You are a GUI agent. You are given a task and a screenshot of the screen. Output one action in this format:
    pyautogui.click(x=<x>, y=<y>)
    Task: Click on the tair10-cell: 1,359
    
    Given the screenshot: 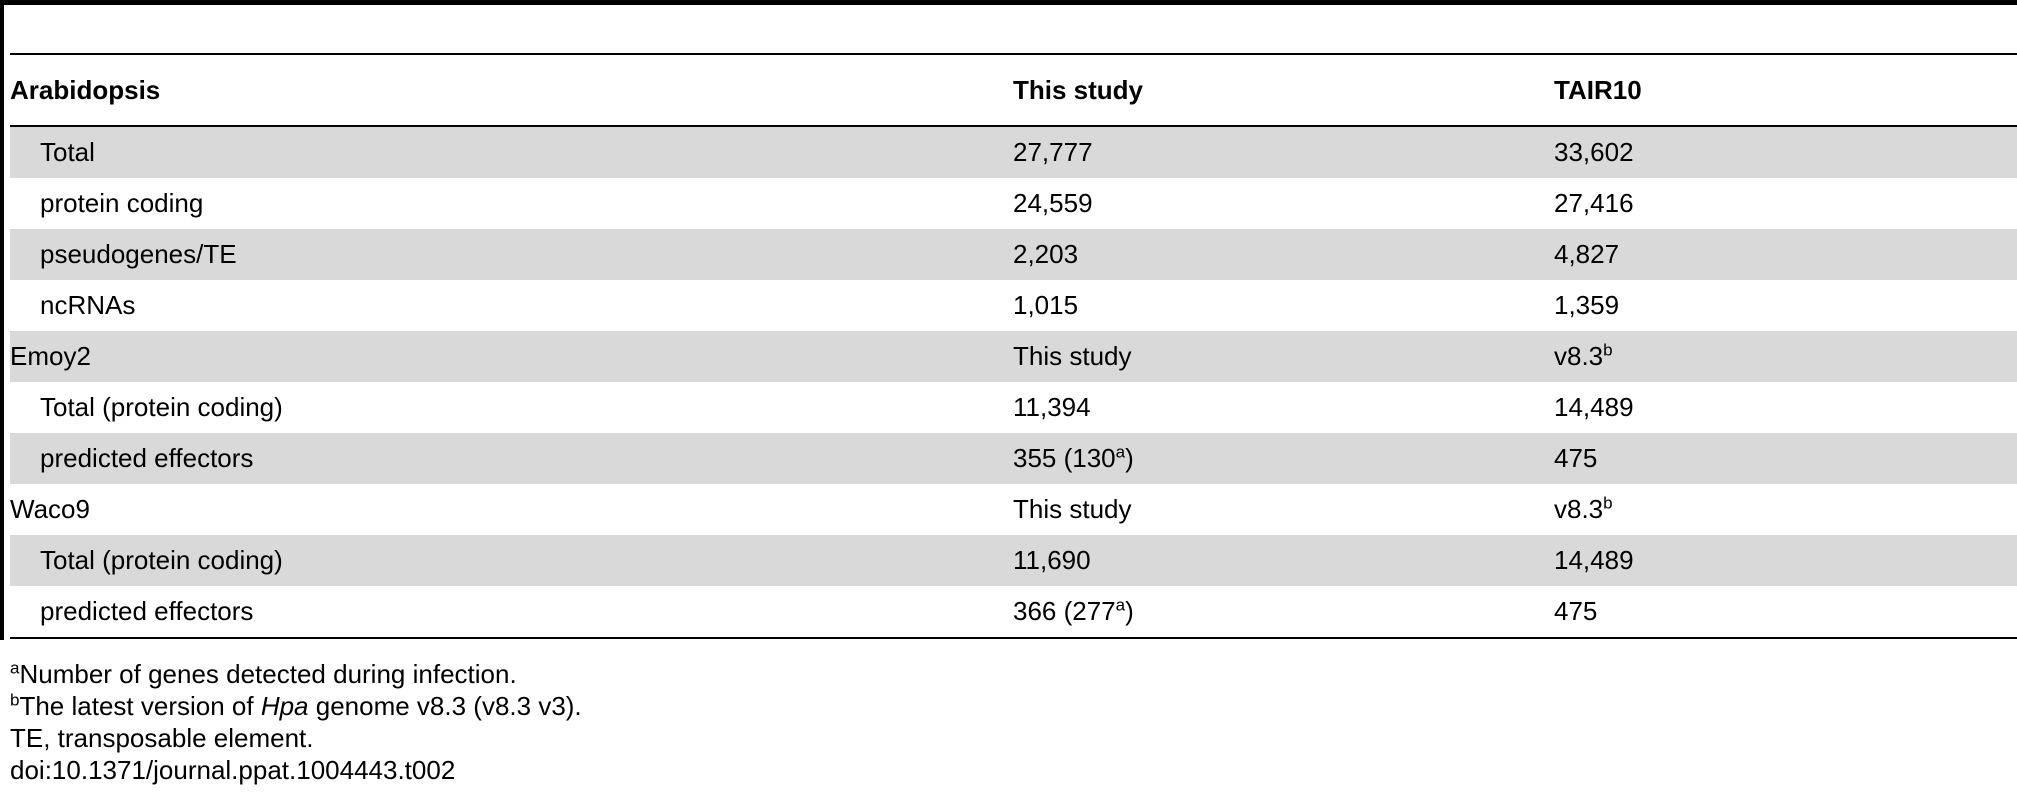 What is the action you would take?
    pyautogui.click(x=1785, y=305)
    